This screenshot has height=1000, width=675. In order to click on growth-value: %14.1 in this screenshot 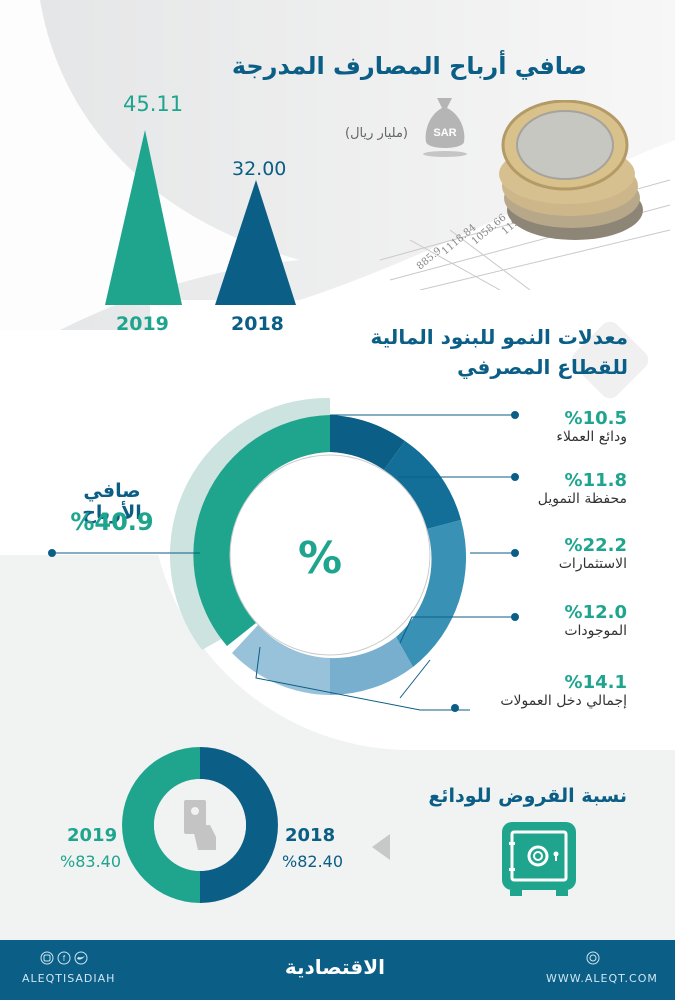, I will do `click(595, 682)`.